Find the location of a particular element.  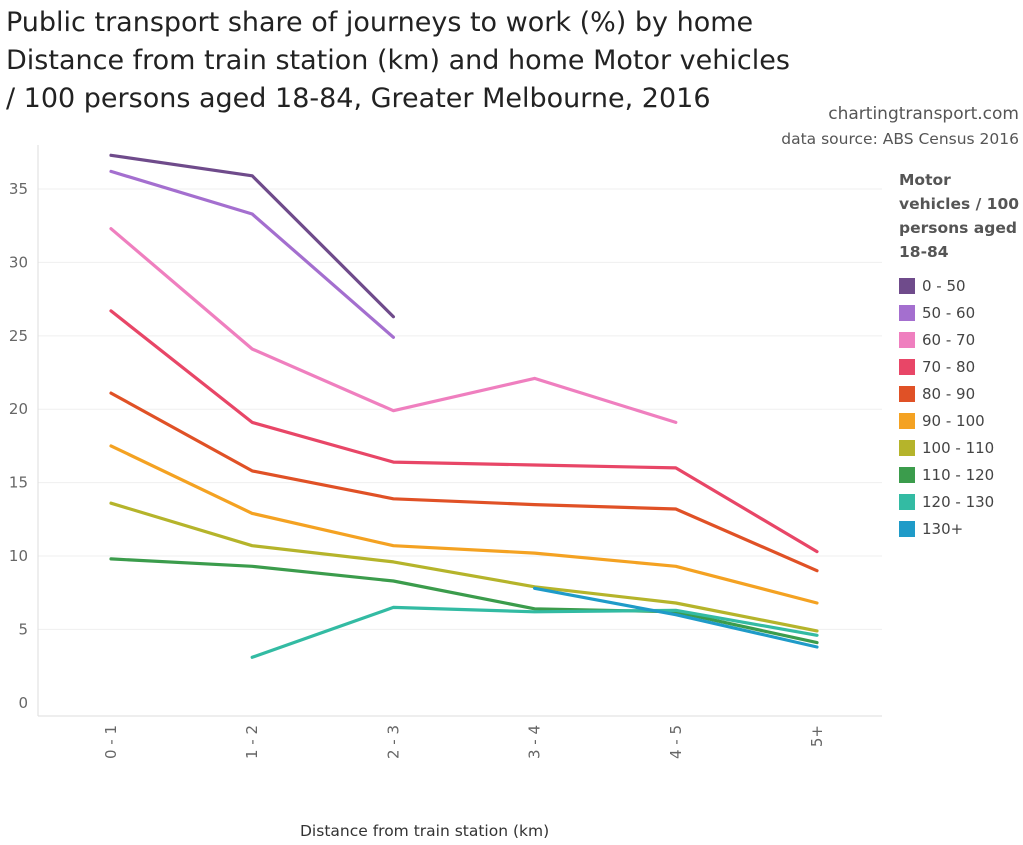

legend-label: 50 - 60 is located at coordinates (949, 312).